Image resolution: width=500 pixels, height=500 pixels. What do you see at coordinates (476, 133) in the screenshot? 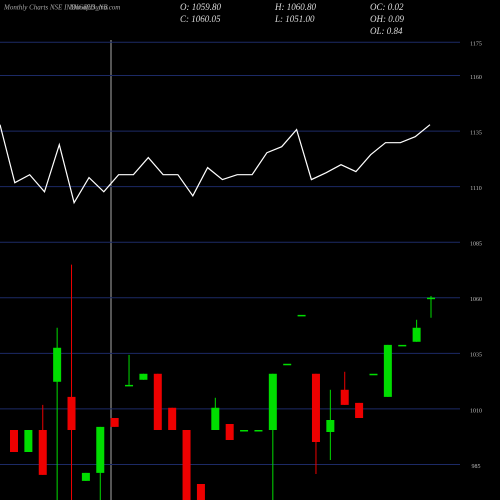
I see `y-tick-label: 1135` at bounding box center [476, 133].